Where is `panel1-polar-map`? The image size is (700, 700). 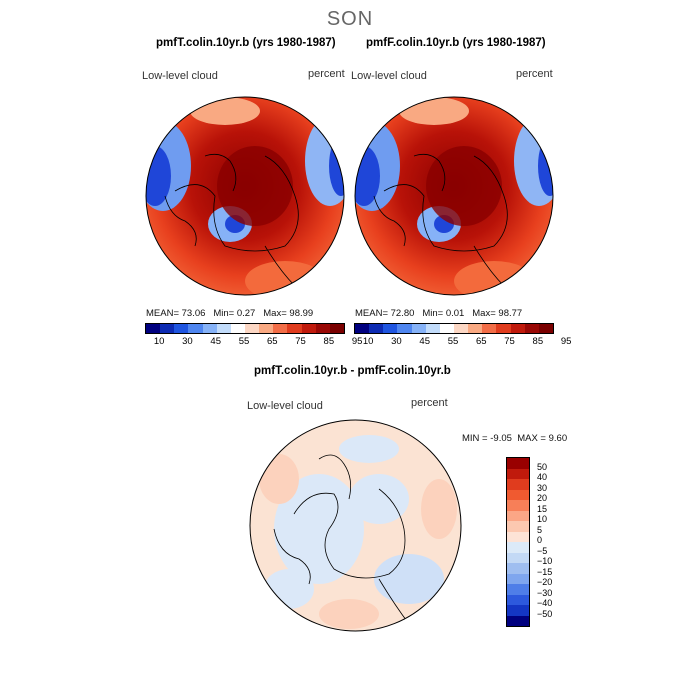 panel1-polar-map is located at coordinates (245, 196).